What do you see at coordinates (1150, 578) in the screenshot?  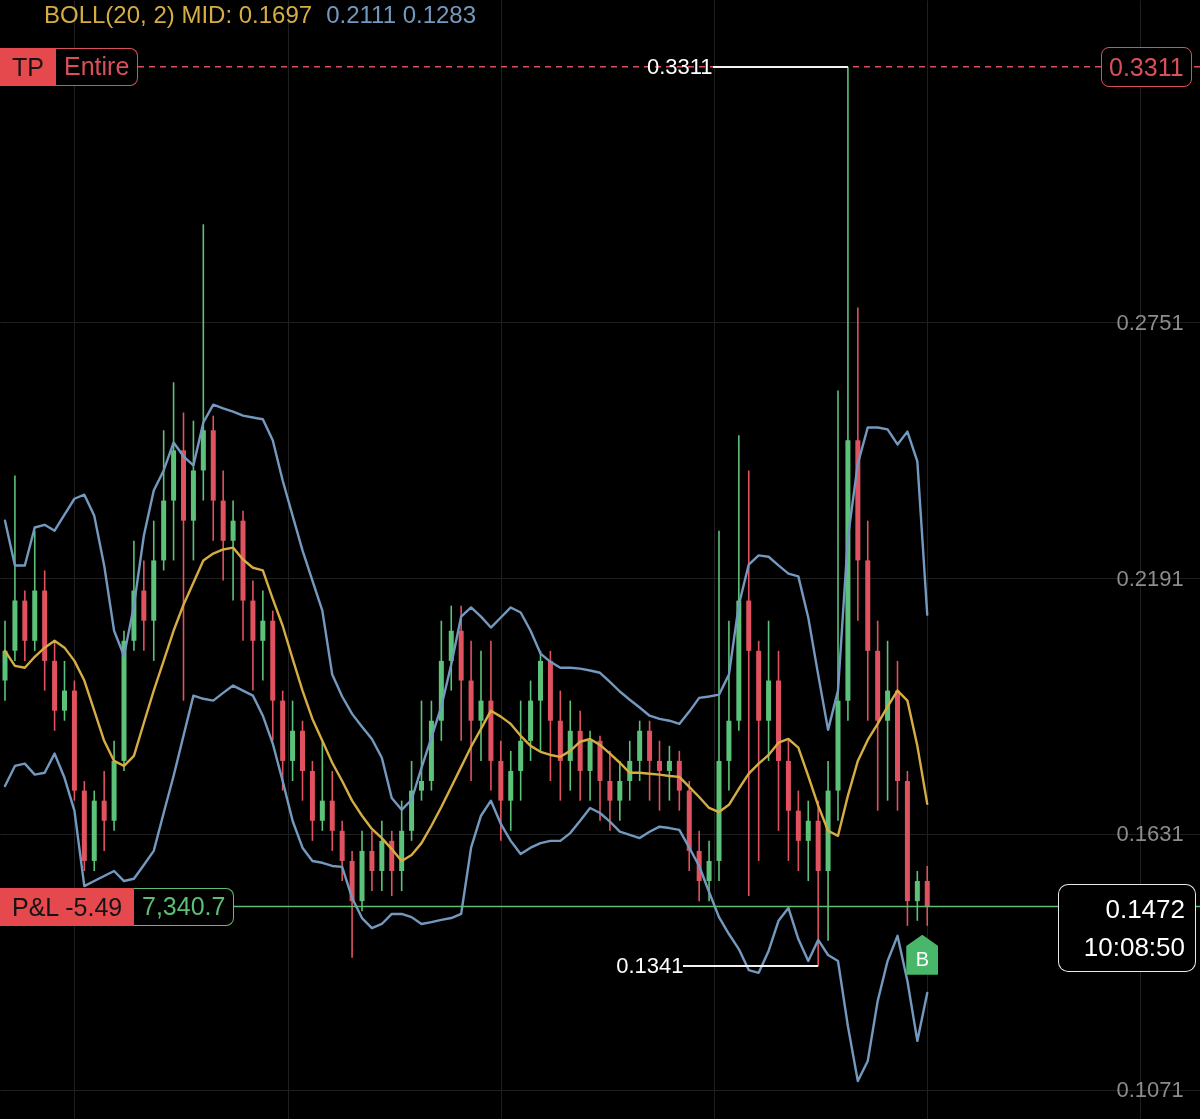 I see `y-tick-label: 0.2191` at bounding box center [1150, 578].